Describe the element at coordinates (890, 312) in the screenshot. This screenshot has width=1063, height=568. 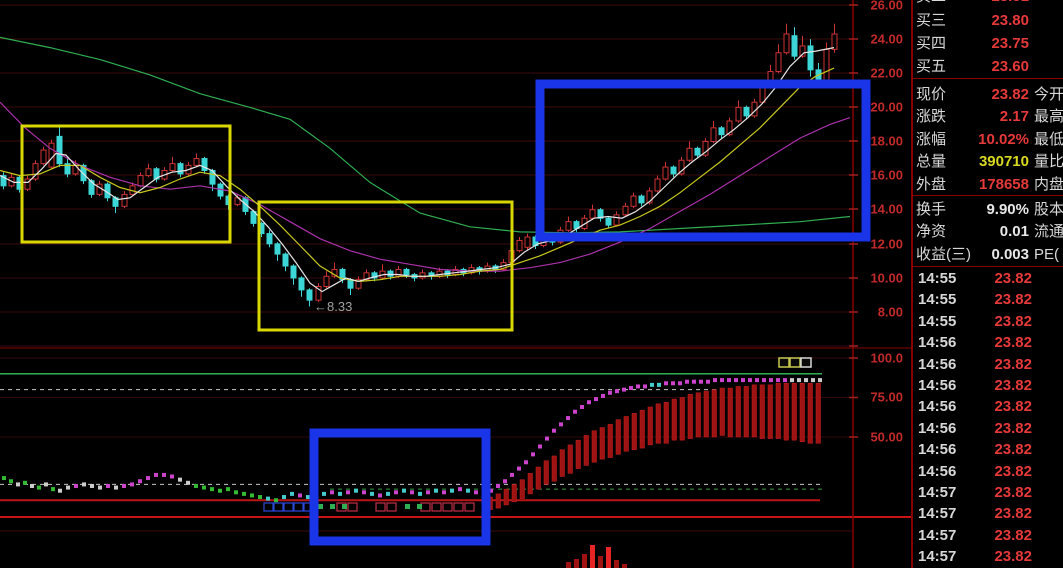
I see `price-axis-label: 8.00` at that location.